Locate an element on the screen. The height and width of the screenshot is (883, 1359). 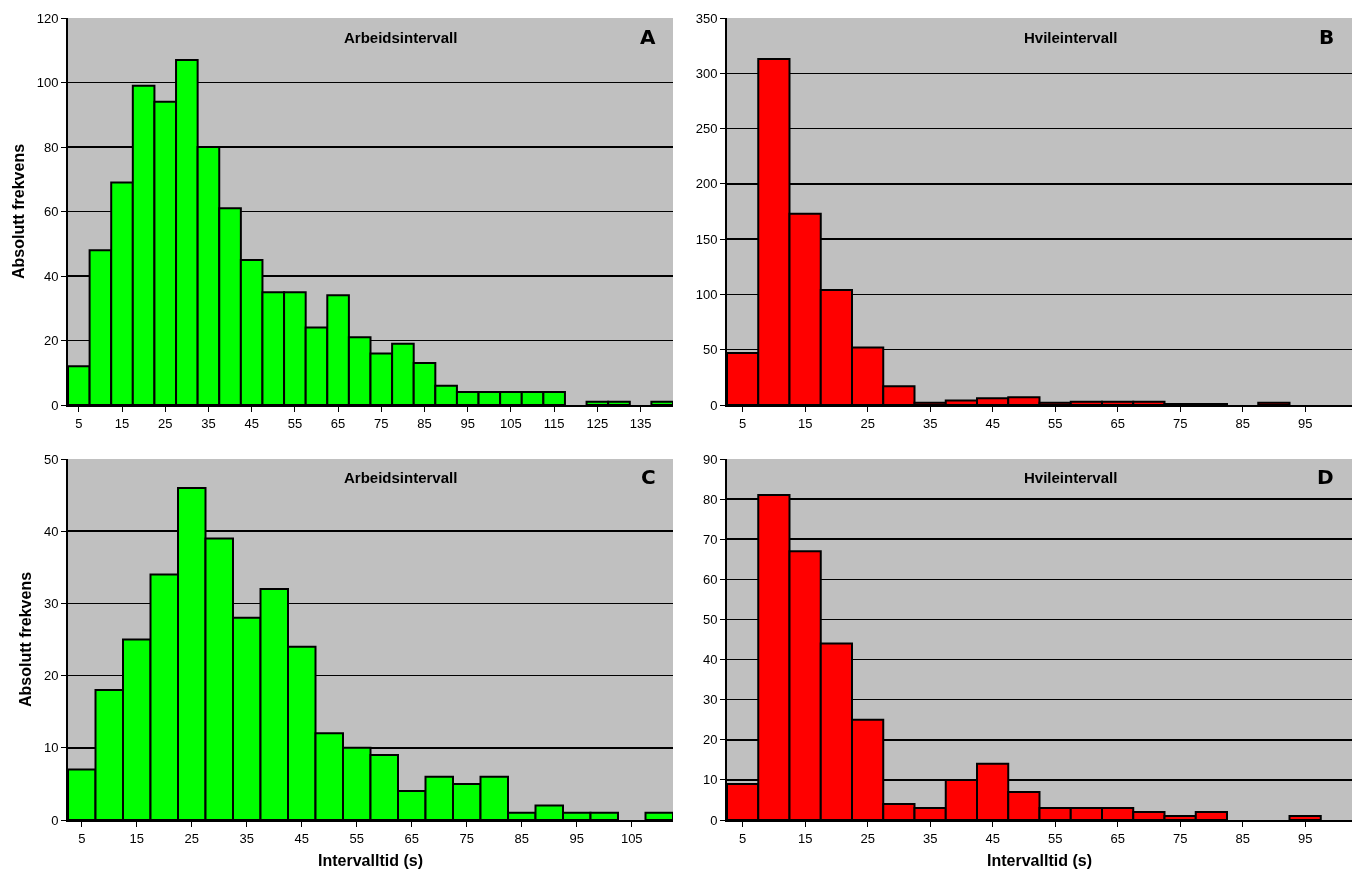
annotation: B is located at coordinates (1327, 37).